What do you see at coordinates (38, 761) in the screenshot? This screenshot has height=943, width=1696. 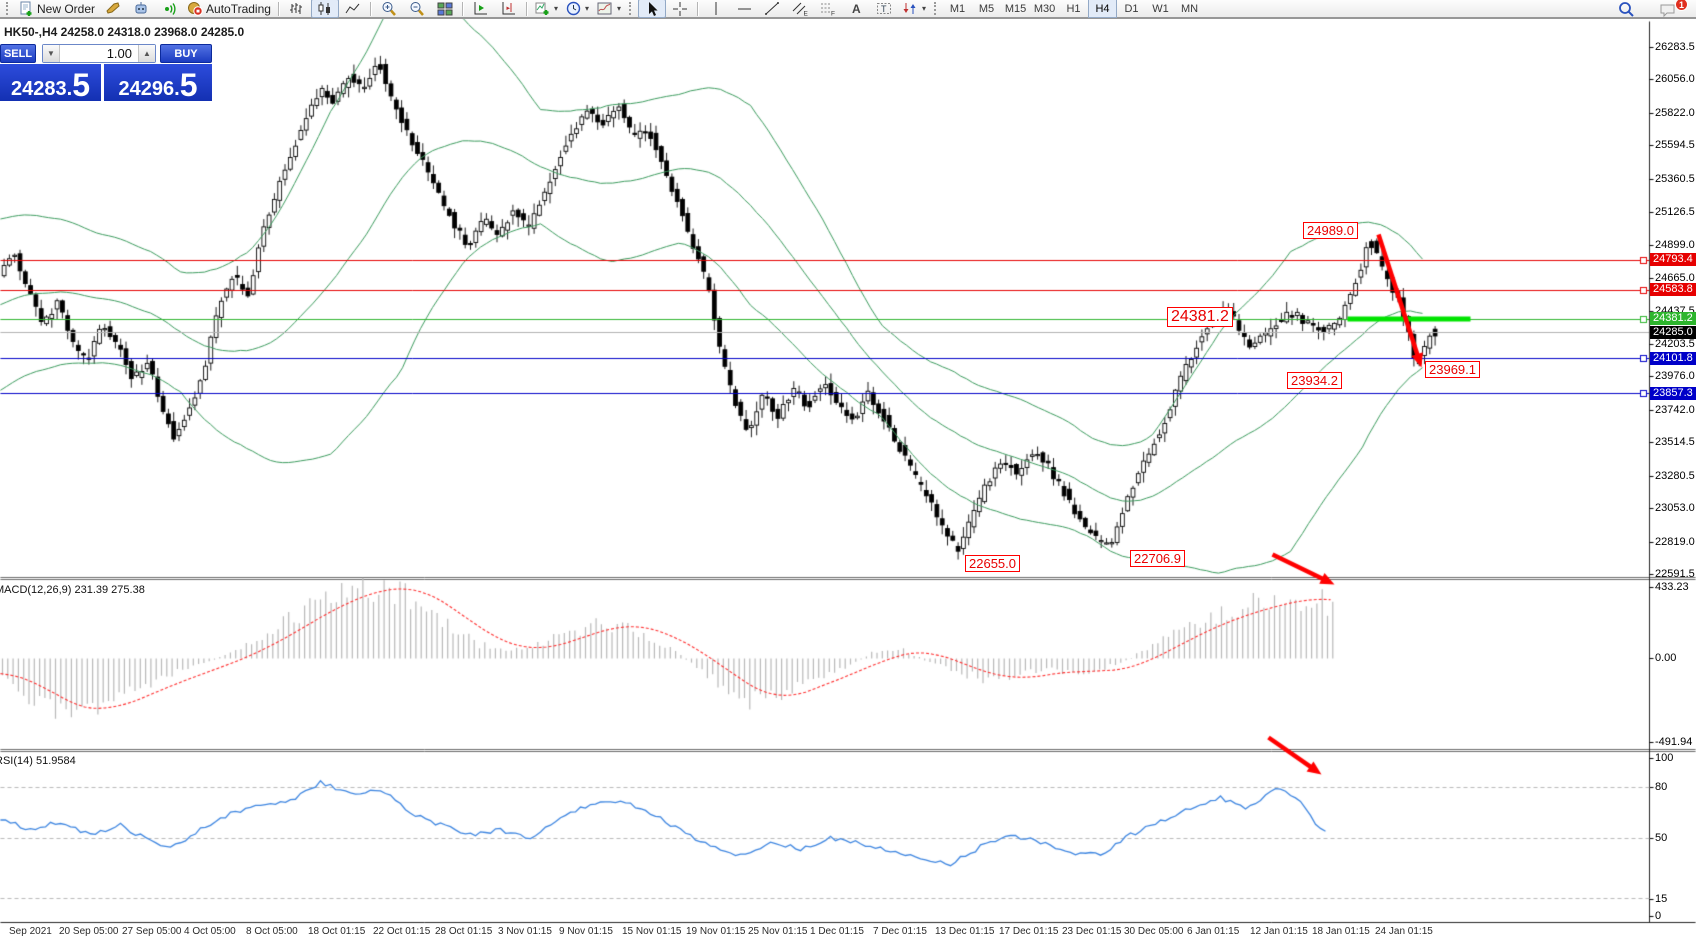 I see `rsi-indicator-label: RSI(14) 51.9584` at bounding box center [38, 761].